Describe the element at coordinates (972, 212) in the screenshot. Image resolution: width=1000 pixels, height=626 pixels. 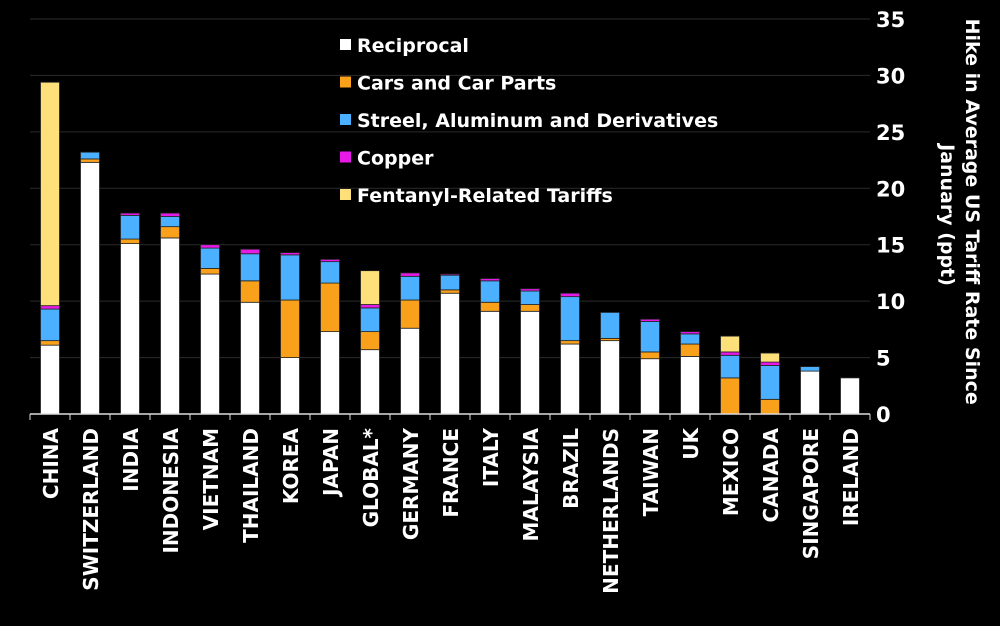
I see `y-axis-title-line-1: Hike in Average US Tariff Rate Since` at that location.